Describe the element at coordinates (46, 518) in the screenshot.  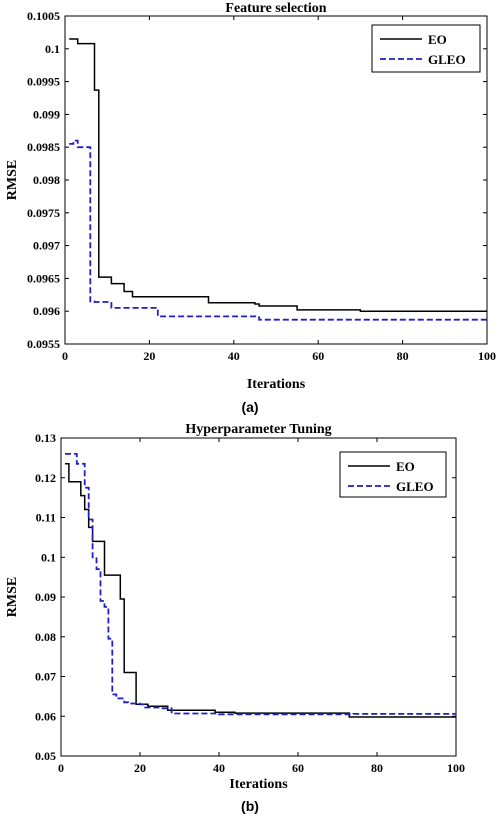
I see `y-tick-label: 0.11` at that location.